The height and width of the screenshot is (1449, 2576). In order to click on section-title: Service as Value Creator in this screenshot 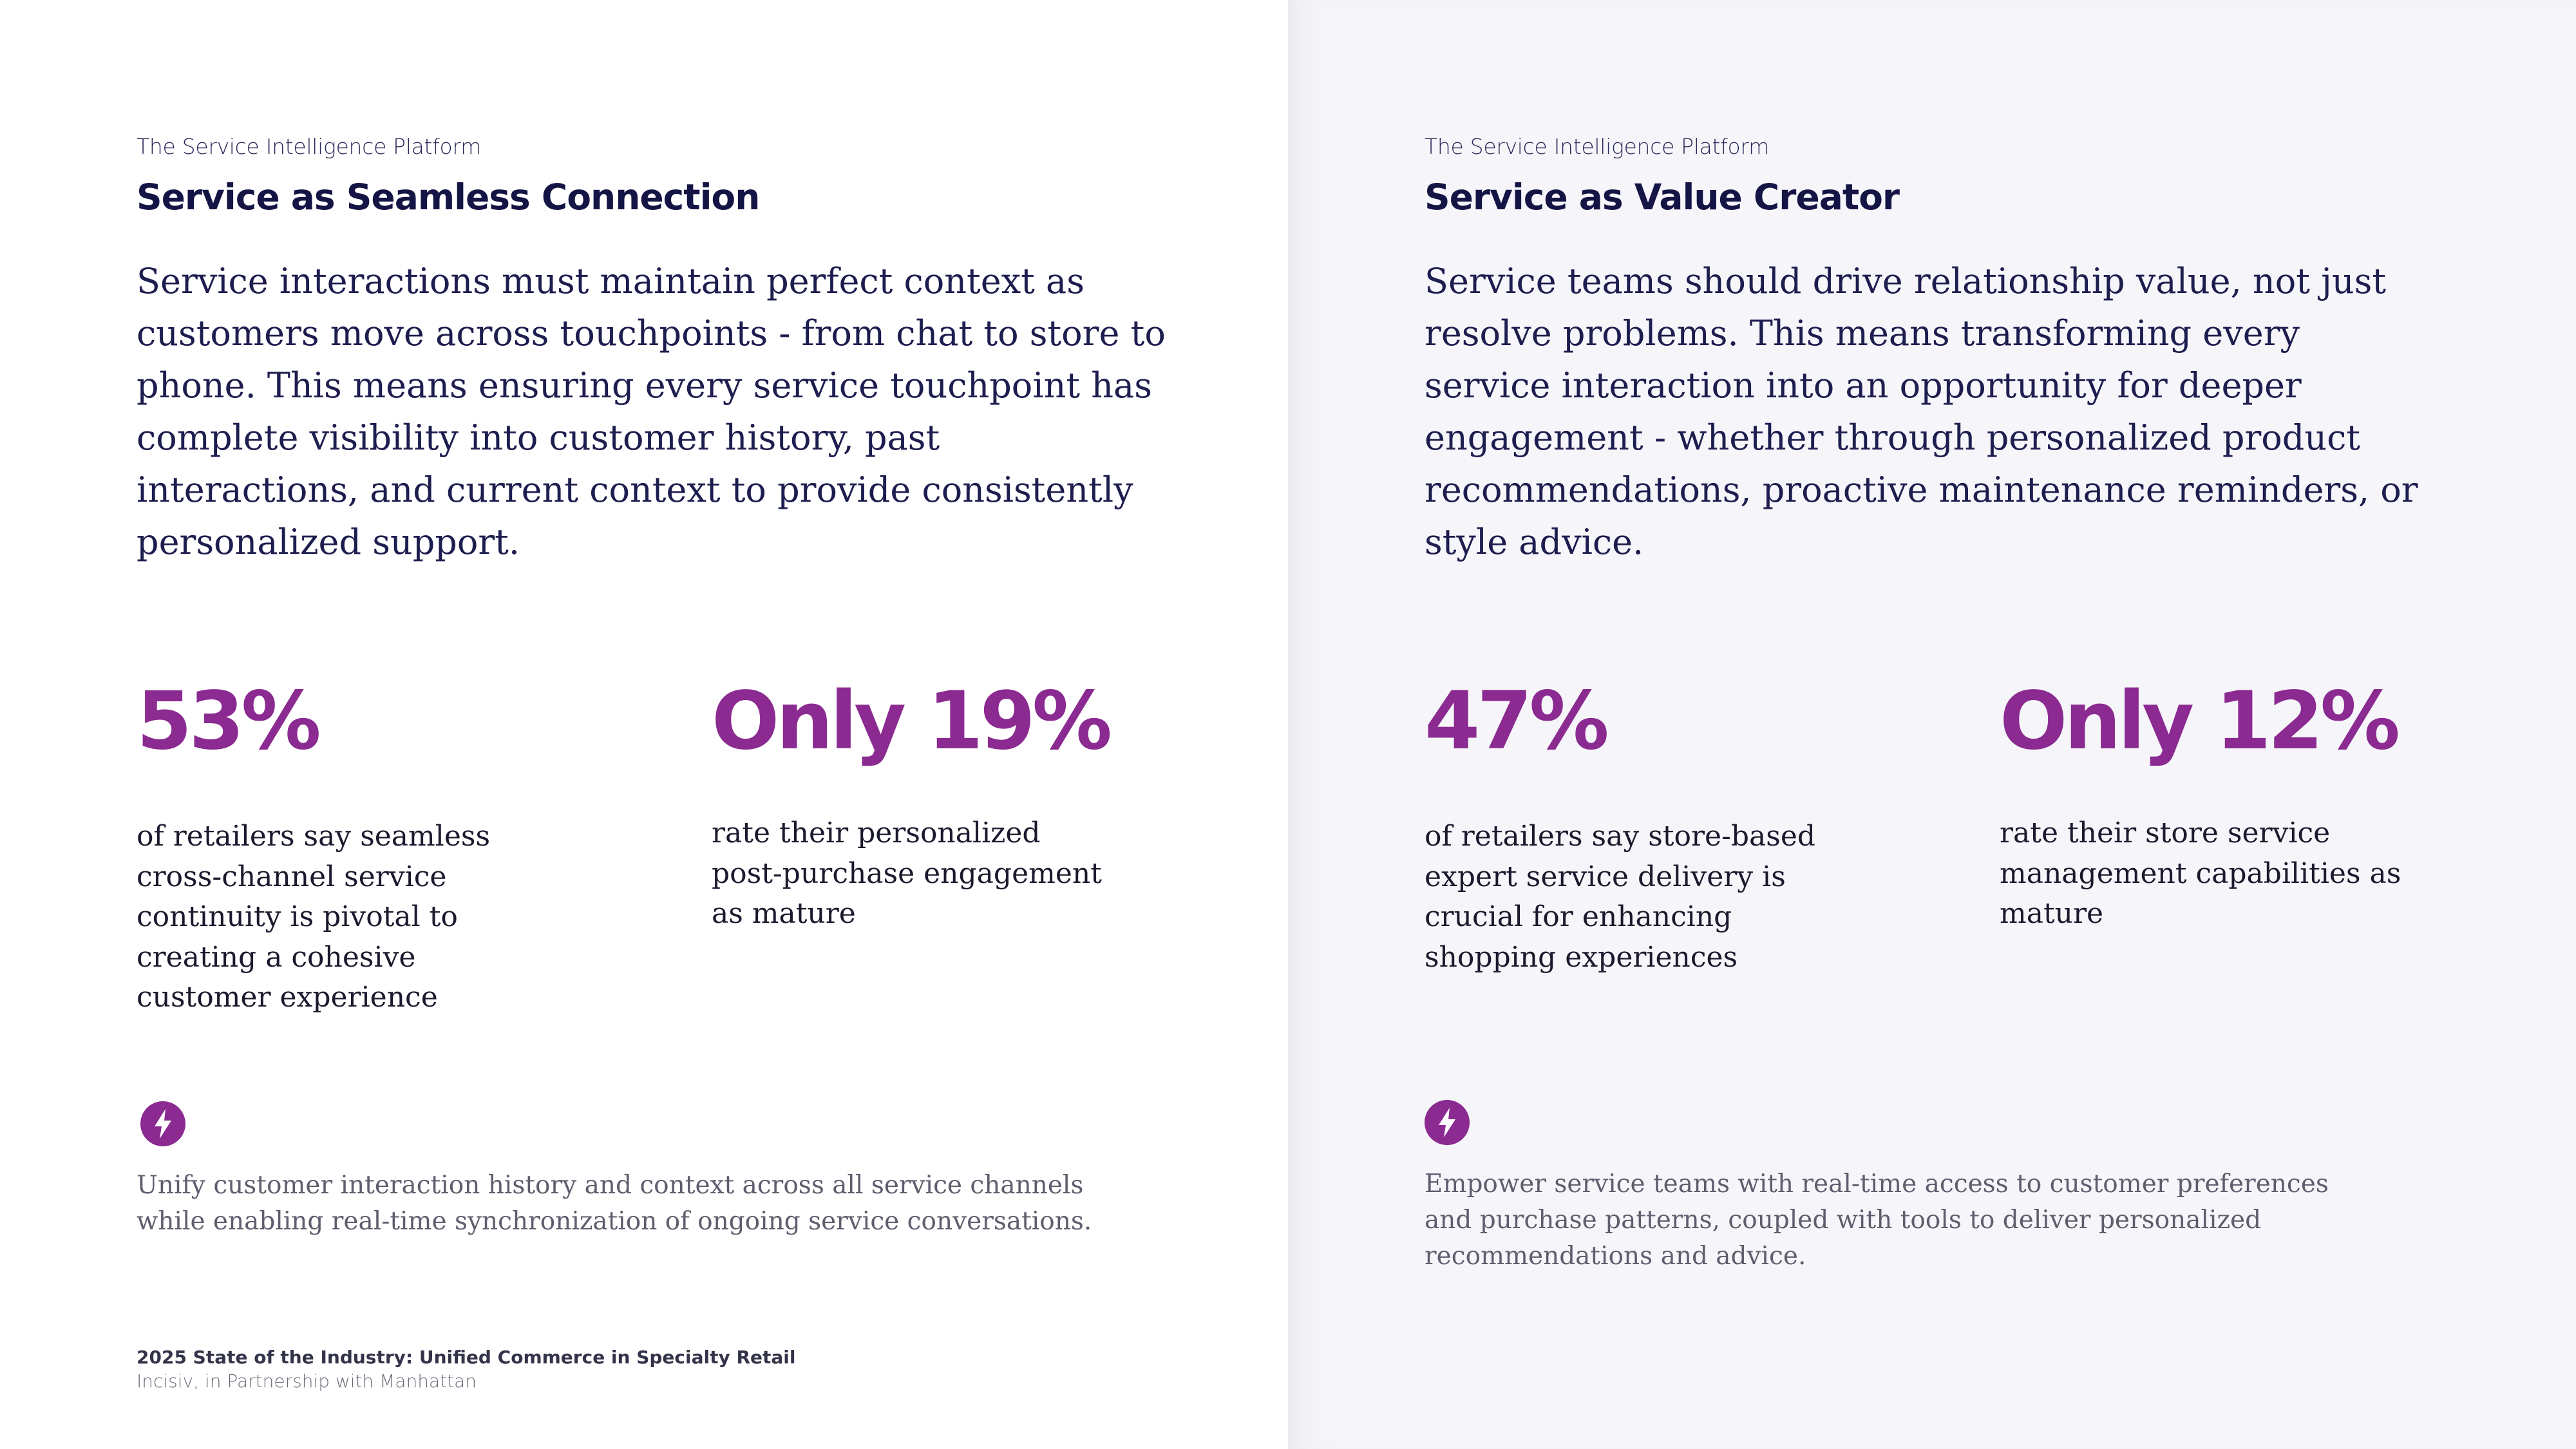, I will do `click(1663, 197)`.